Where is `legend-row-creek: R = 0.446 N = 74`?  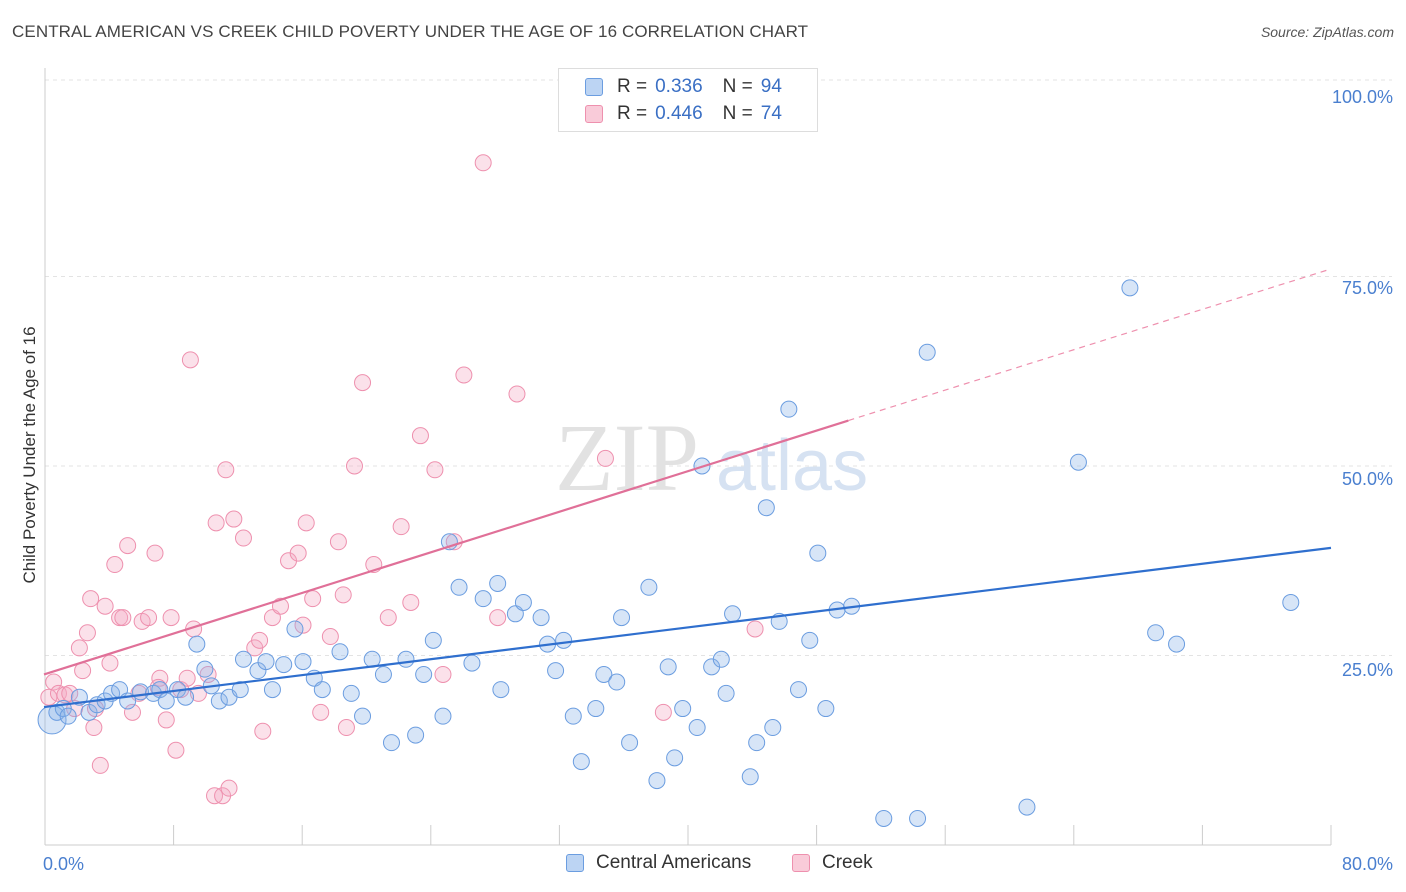 legend-row-creek: R = 0.446 N = 74 is located at coordinates (683, 114).